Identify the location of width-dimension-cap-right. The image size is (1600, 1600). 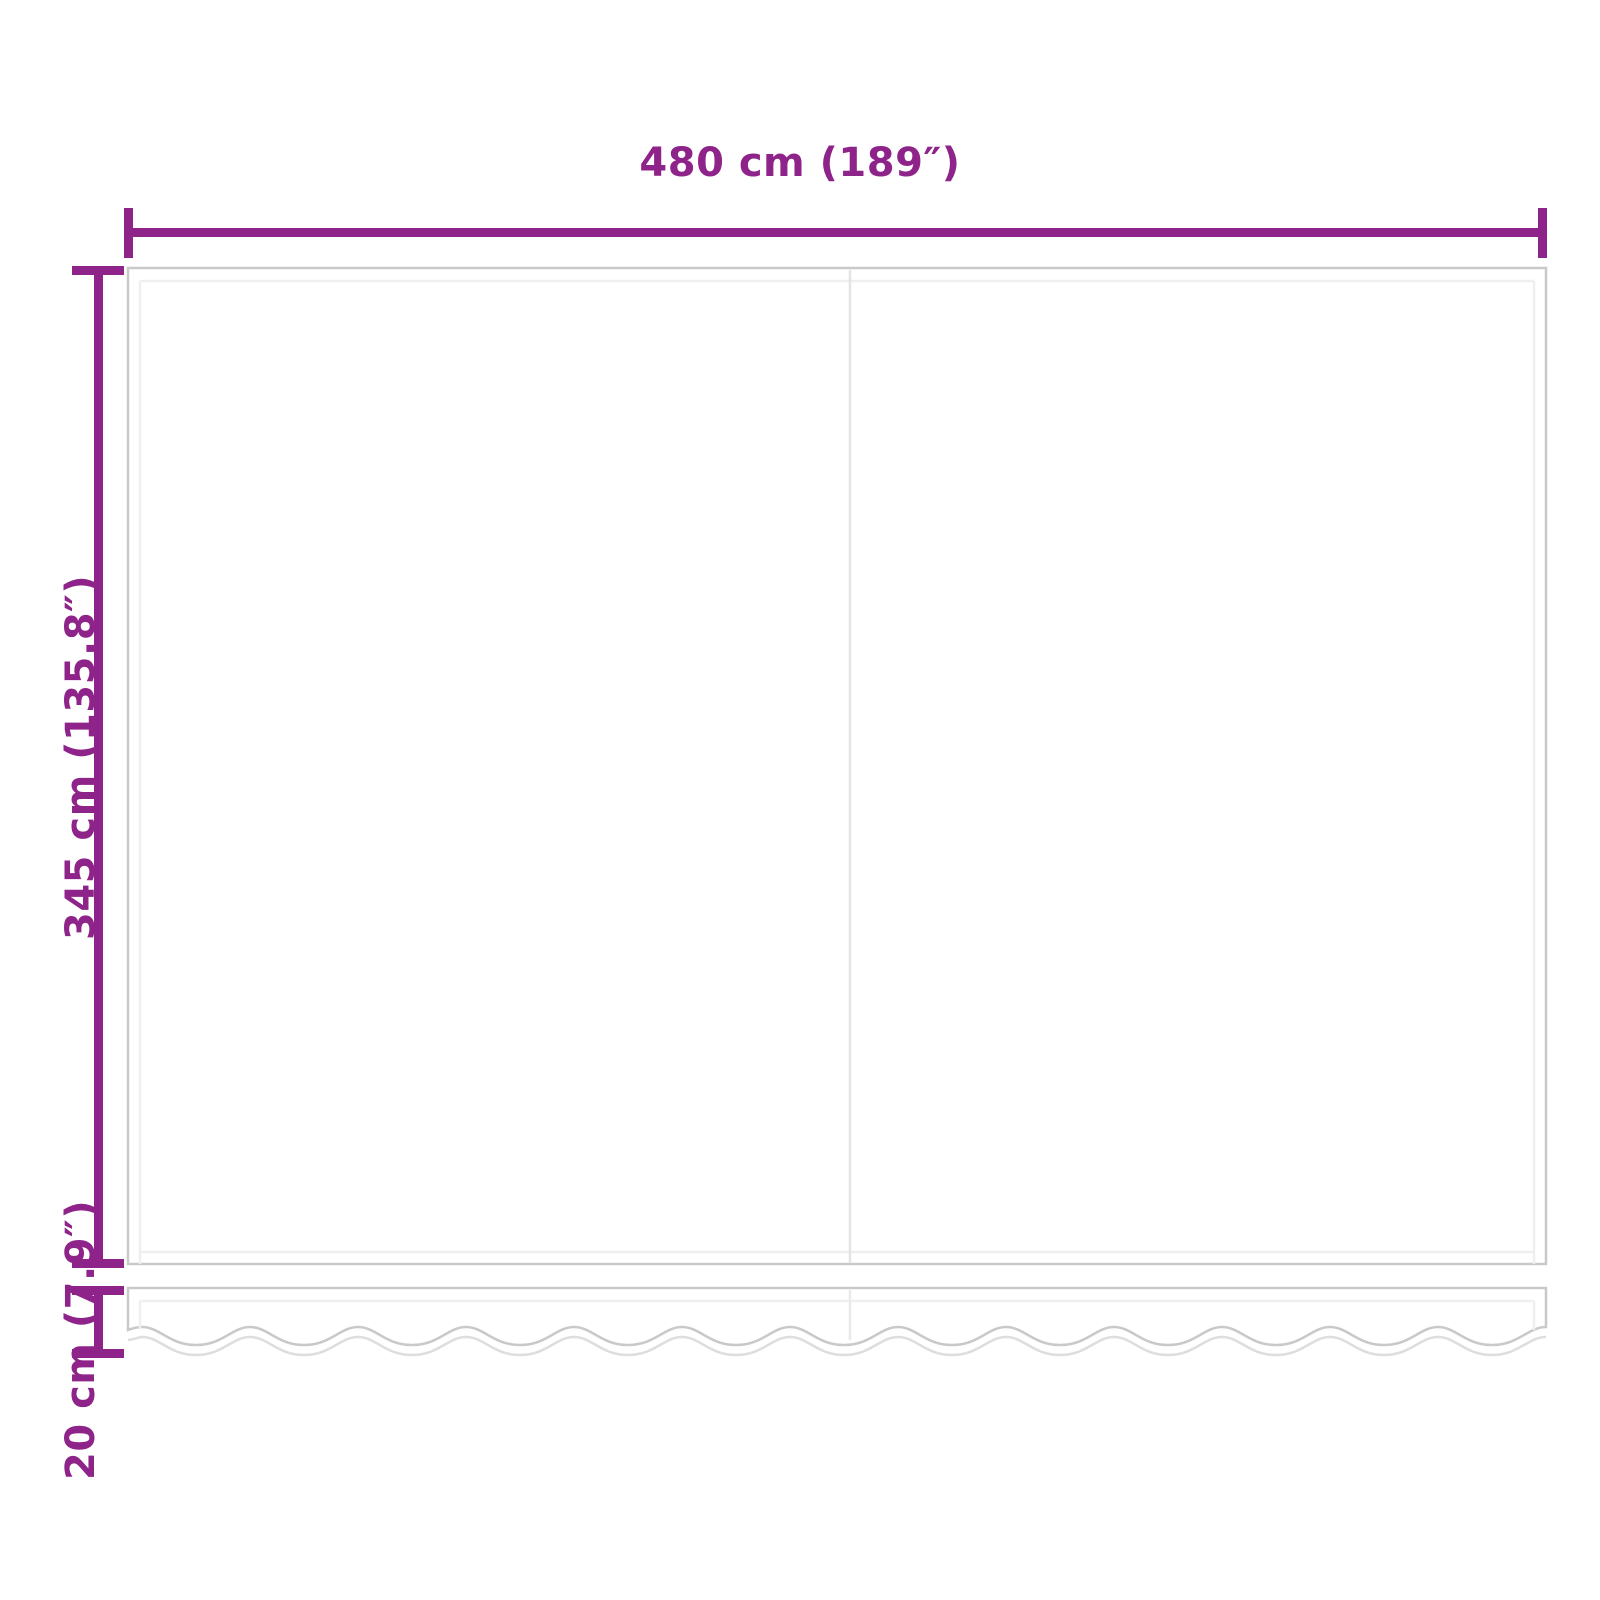
(1542, 233).